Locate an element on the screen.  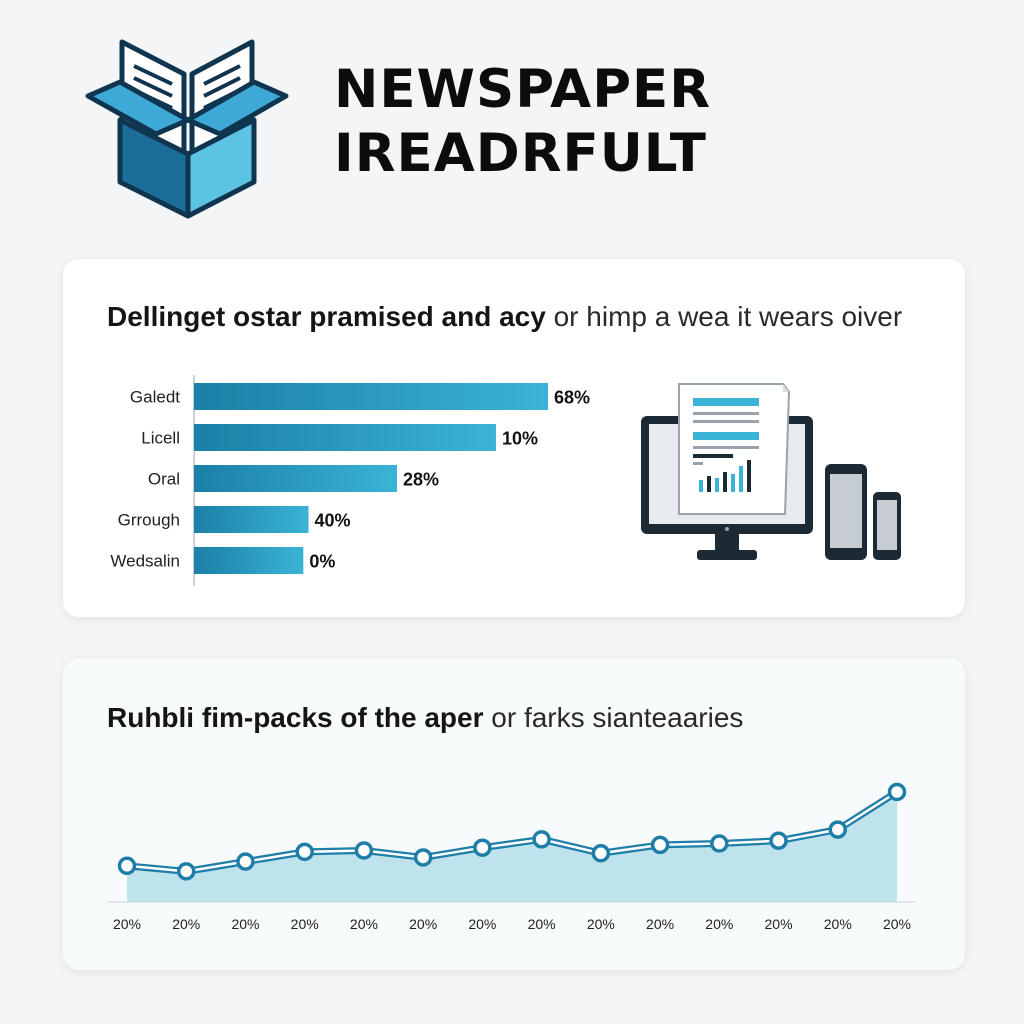
bar-value-label: 40% is located at coordinates (333, 521).